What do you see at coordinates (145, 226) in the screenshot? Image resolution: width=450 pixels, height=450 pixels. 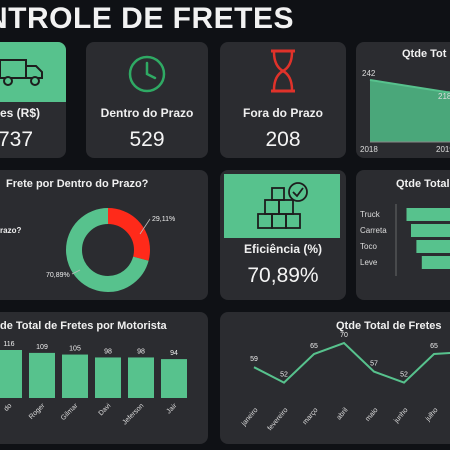 I see `donut-leader-late` at bounding box center [145, 226].